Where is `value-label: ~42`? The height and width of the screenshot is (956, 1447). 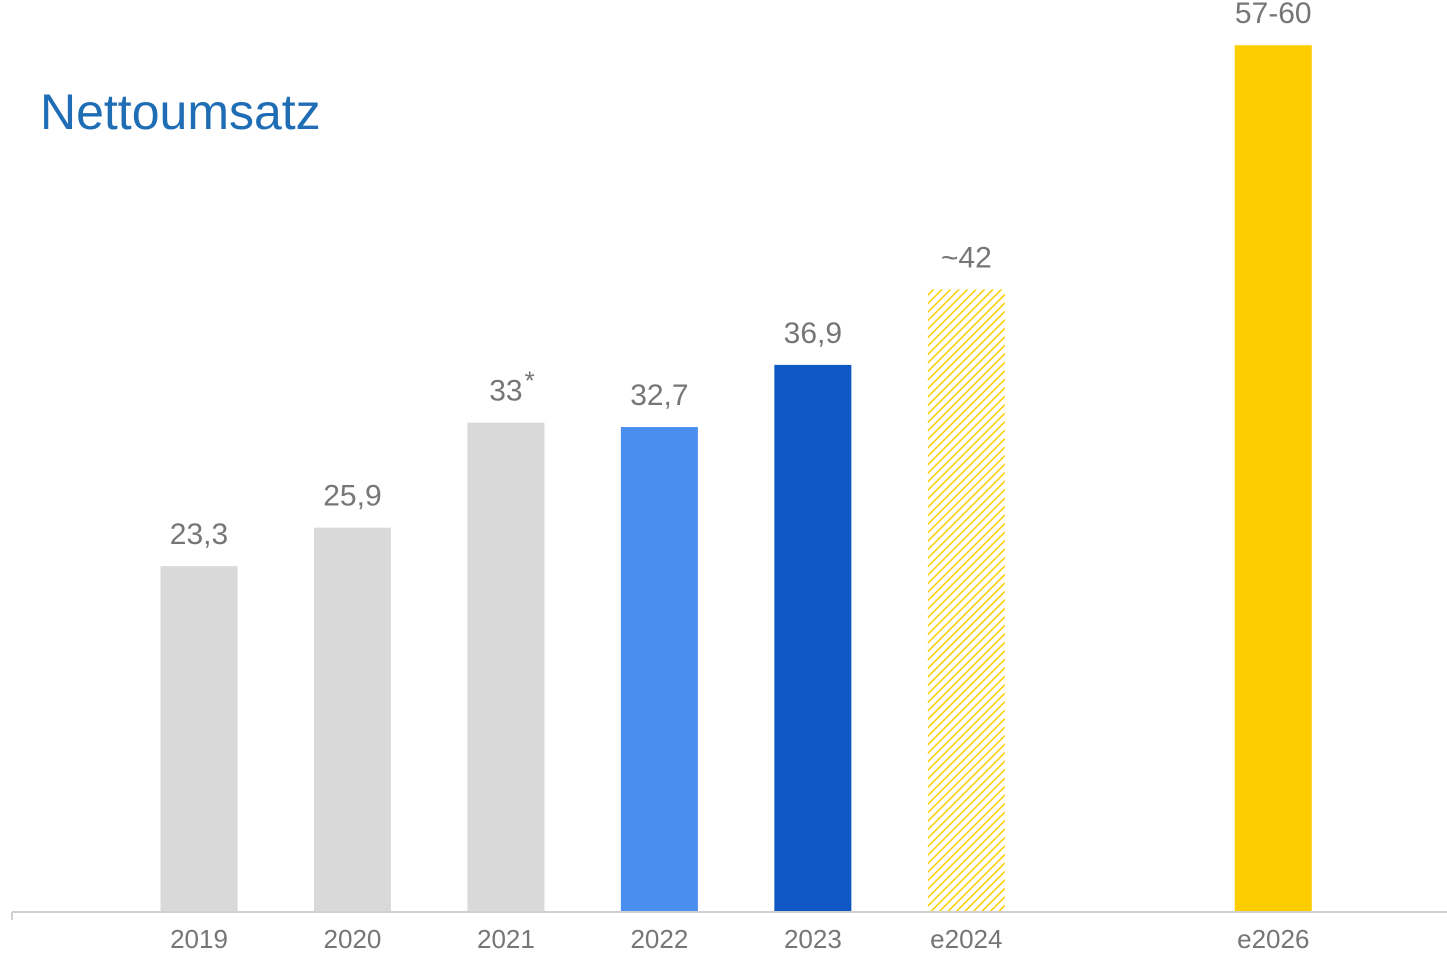 value-label: ~42 is located at coordinates (966, 257).